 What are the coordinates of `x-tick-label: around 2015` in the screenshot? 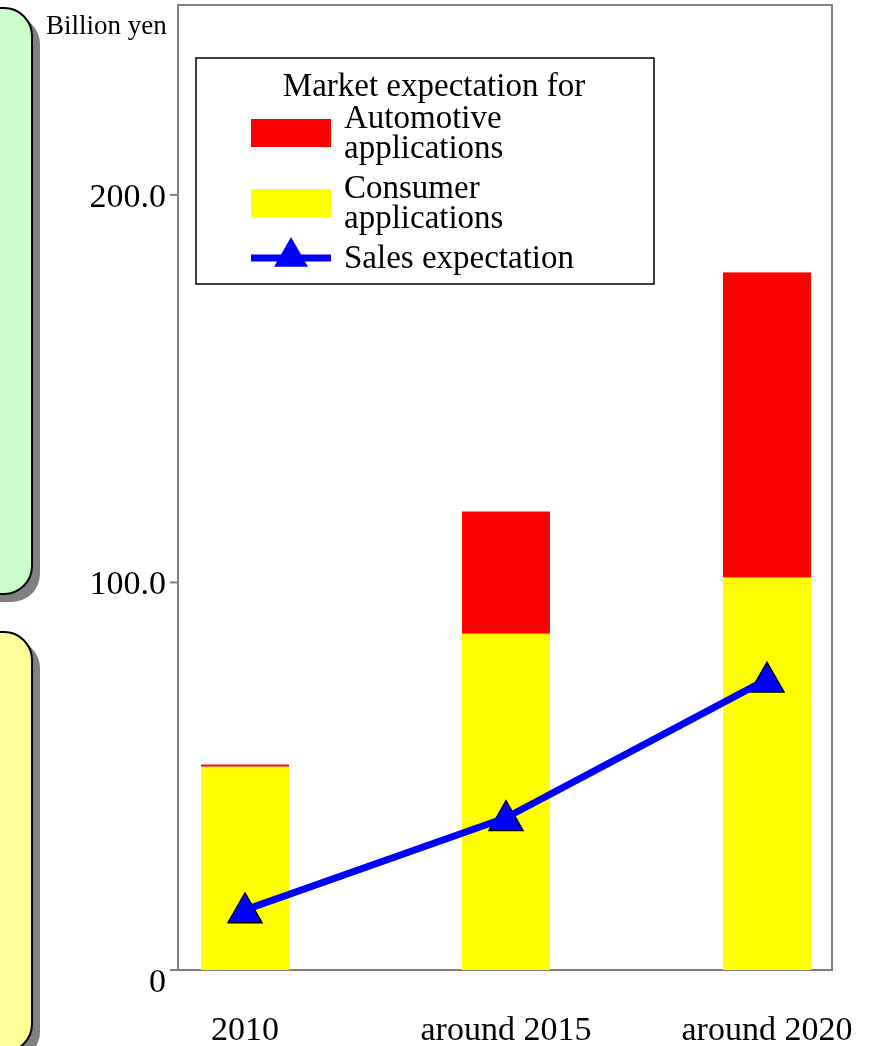 It's located at (506, 1028).